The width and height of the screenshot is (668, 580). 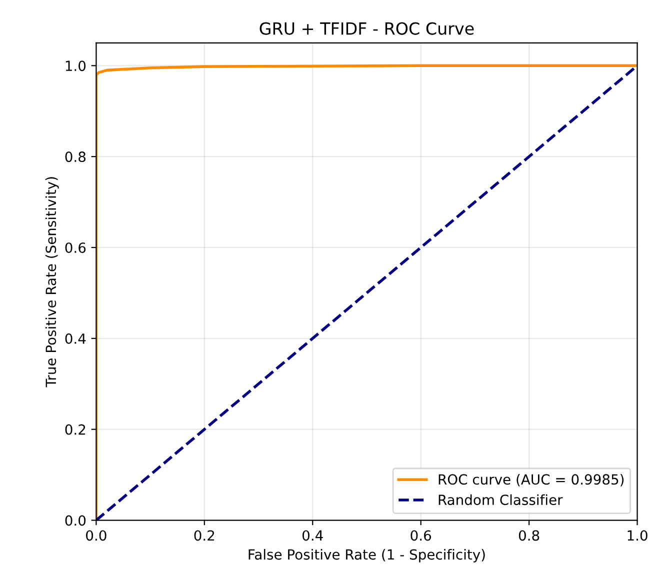 What do you see at coordinates (638, 535) in the screenshot?
I see `x-tick-label: 1.0` at bounding box center [638, 535].